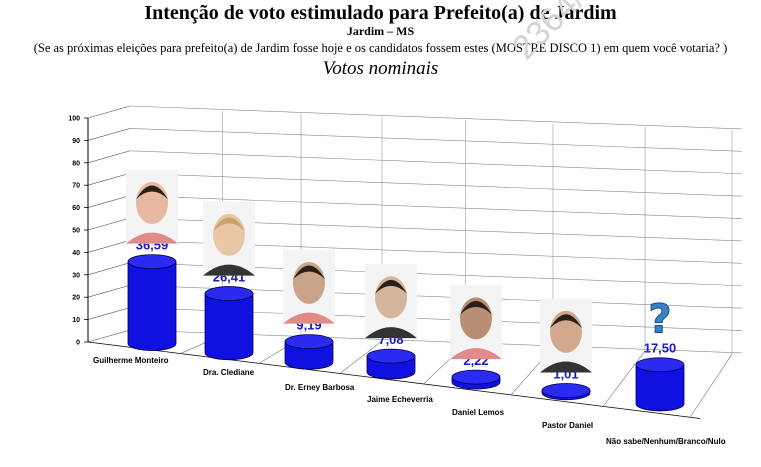  Describe the element at coordinates (380, 31) in the screenshot. I see `chart-subtitle: Jardim – MS` at that location.